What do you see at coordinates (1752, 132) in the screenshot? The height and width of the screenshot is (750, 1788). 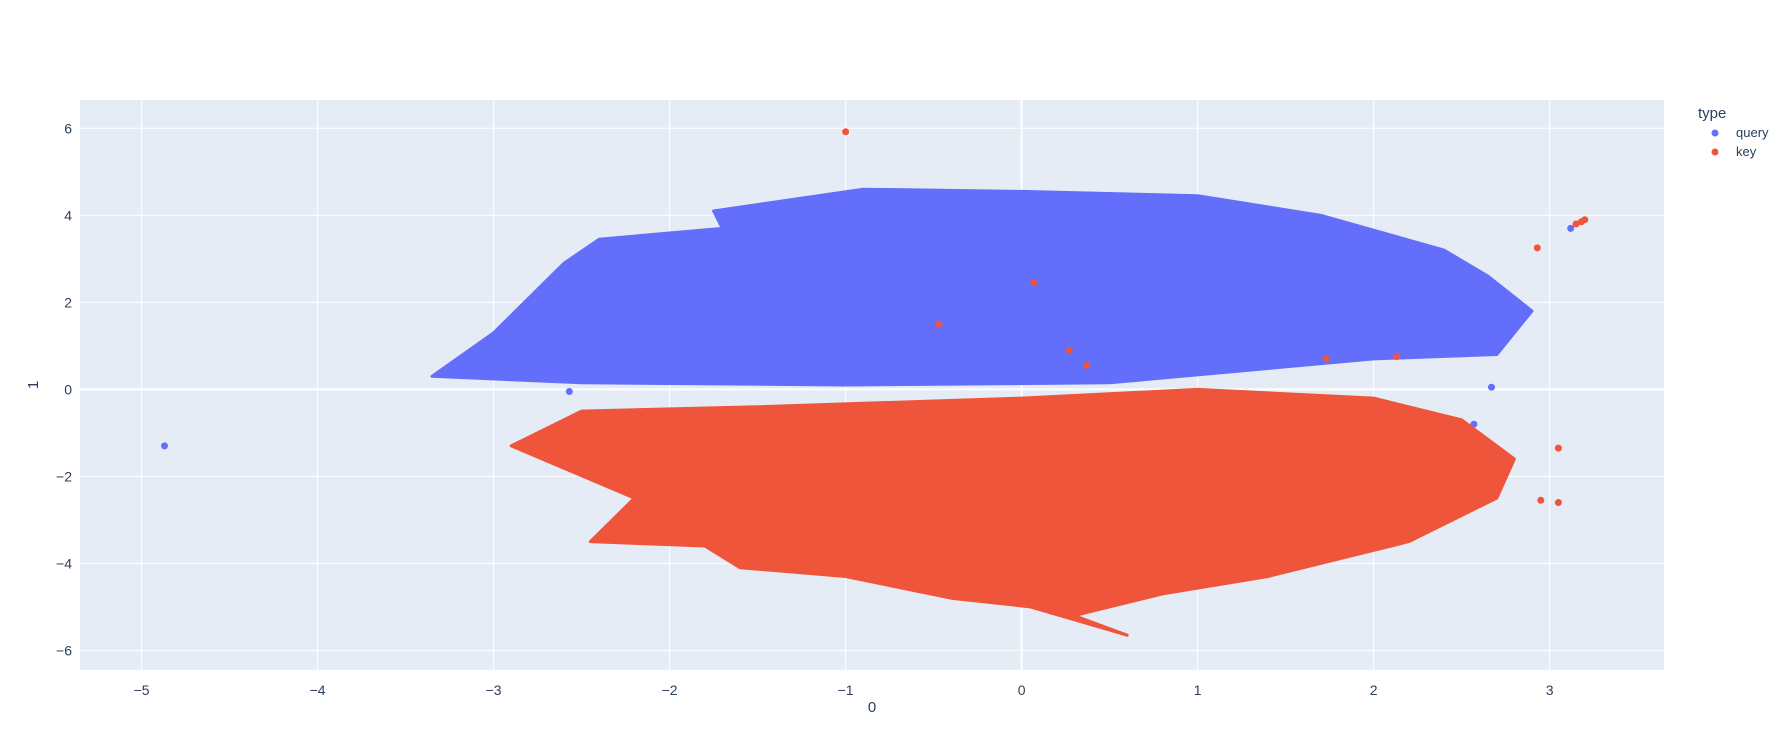 I see `legend-label-query: query` at bounding box center [1752, 132].